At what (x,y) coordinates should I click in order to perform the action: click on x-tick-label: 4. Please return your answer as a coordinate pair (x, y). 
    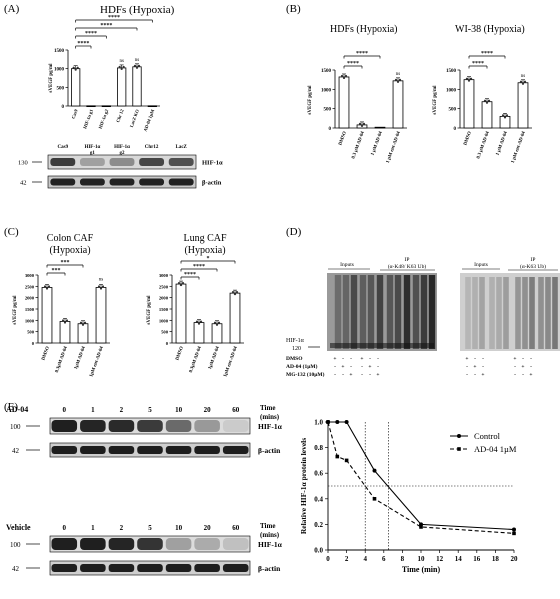
    Looking at the image, I should click on (365, 559).